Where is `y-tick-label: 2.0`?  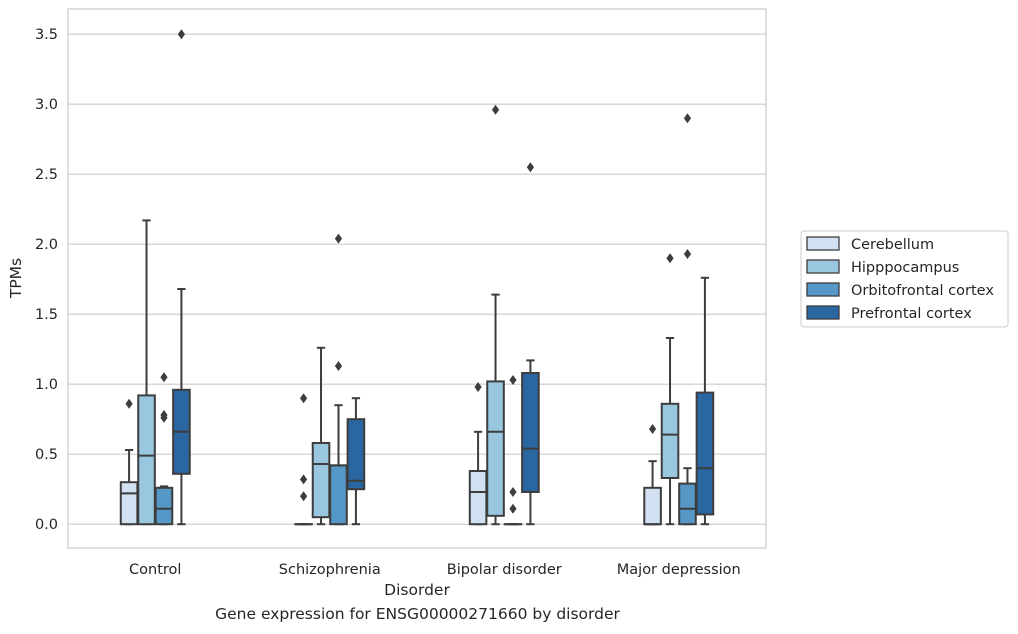 y-tick-label: 2.0 is located at coordinates (46, 245).